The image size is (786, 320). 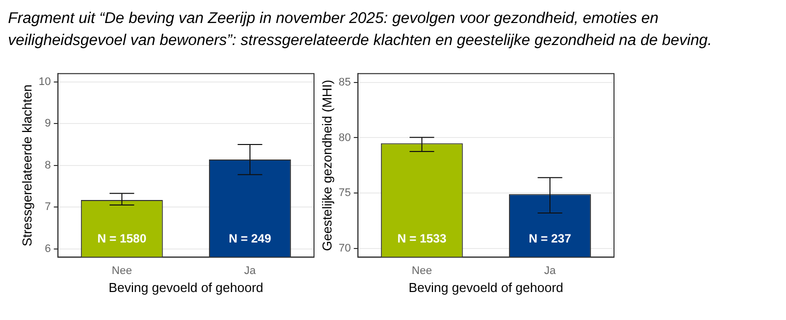 What do you see at coordinates (344, 82) in the screenshot?
I see `y-tick-label: 85` at bounding box center [344, 82].